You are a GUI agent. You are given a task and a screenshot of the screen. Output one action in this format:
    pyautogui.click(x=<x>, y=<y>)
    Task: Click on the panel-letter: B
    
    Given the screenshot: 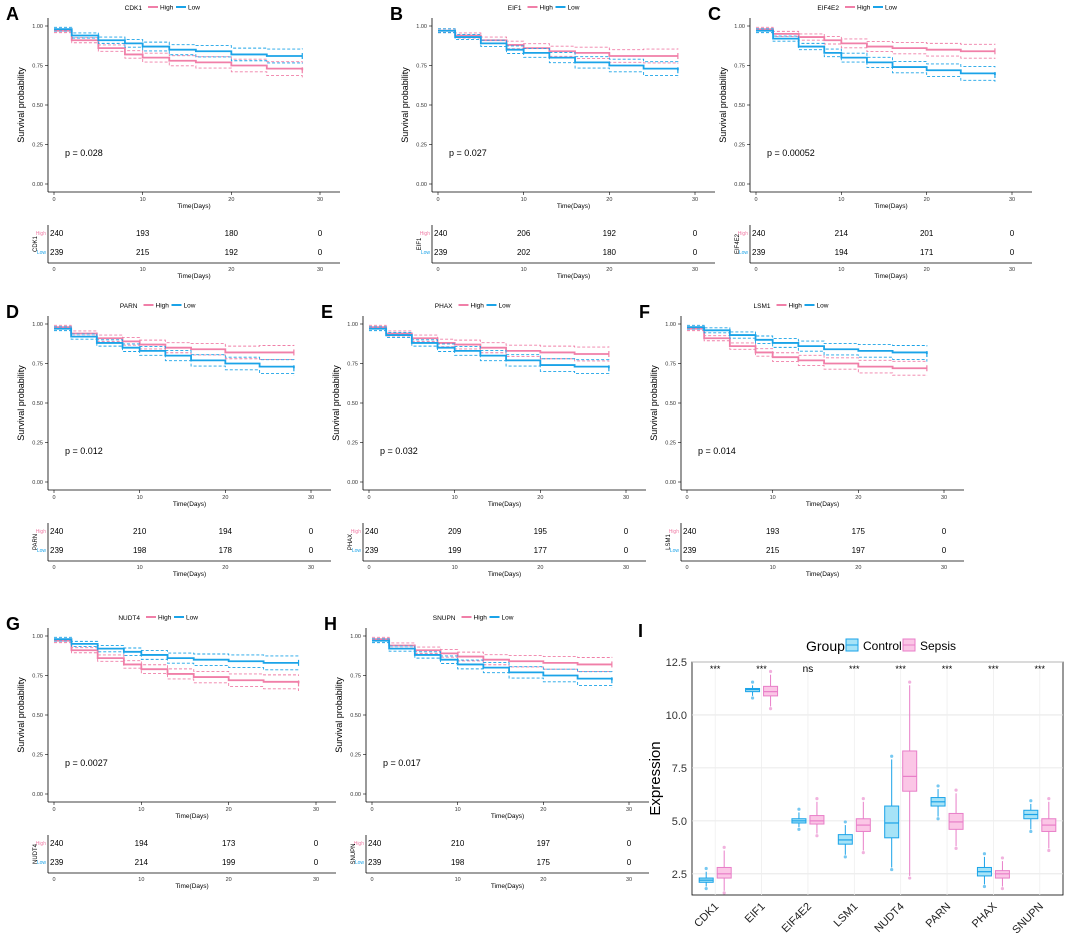 What is the action you would take?
    pyautogui.click(x=396, y=14)
    